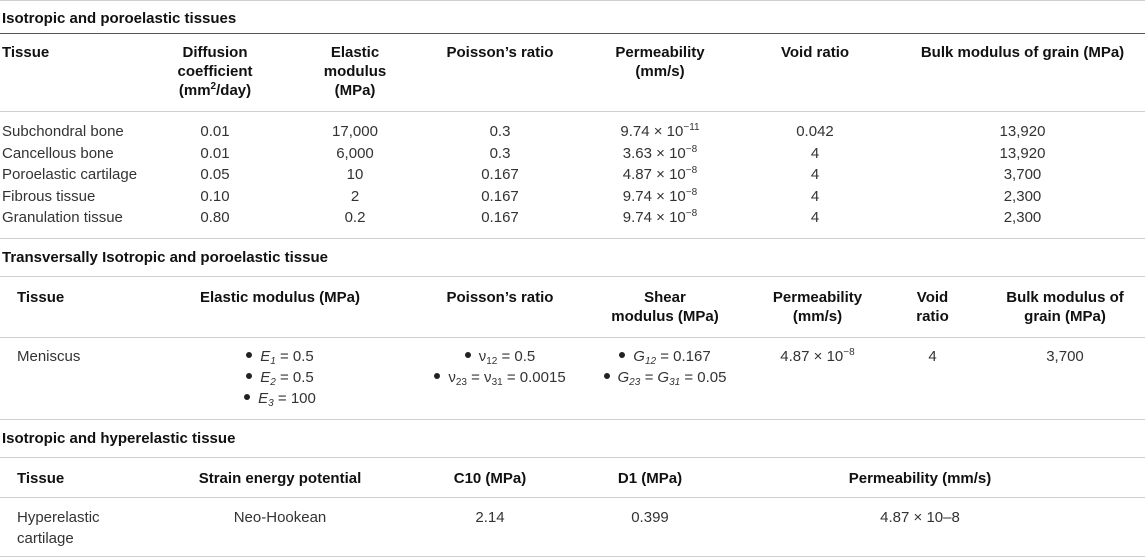  I want to click on cell-void: 0.042, so click(815, 131).